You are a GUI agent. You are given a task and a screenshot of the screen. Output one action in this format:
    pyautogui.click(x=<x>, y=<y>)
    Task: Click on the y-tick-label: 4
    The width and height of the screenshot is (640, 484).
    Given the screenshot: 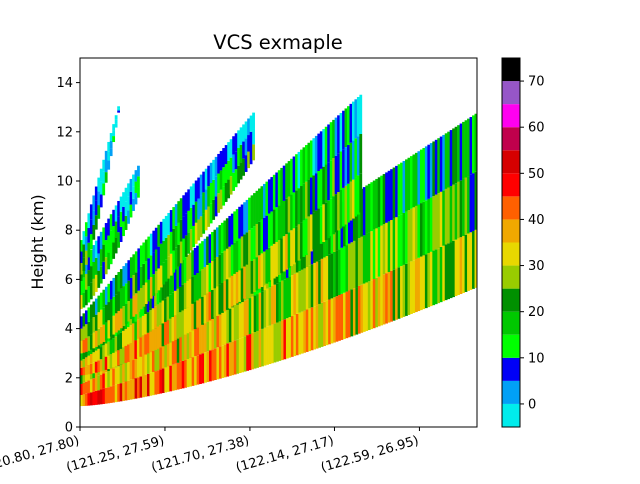 What is the action you would take?
    pyautogui.click(x=69, y=329)
    